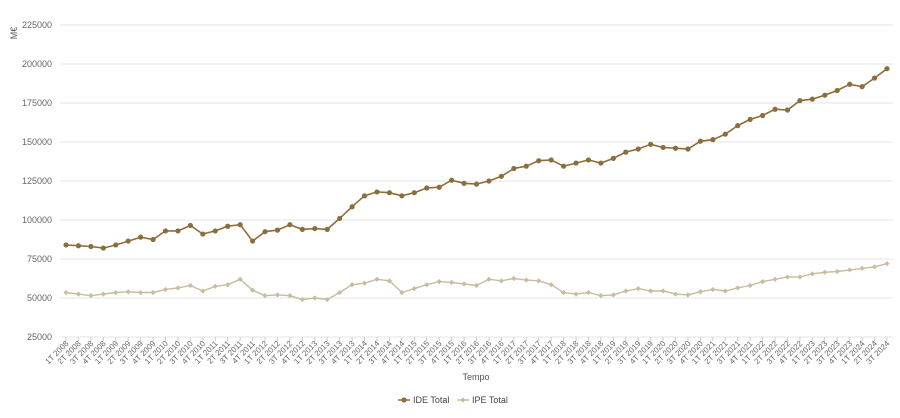  I want to click on legend-item-ide-total: IDE Total, so click(423, 400).